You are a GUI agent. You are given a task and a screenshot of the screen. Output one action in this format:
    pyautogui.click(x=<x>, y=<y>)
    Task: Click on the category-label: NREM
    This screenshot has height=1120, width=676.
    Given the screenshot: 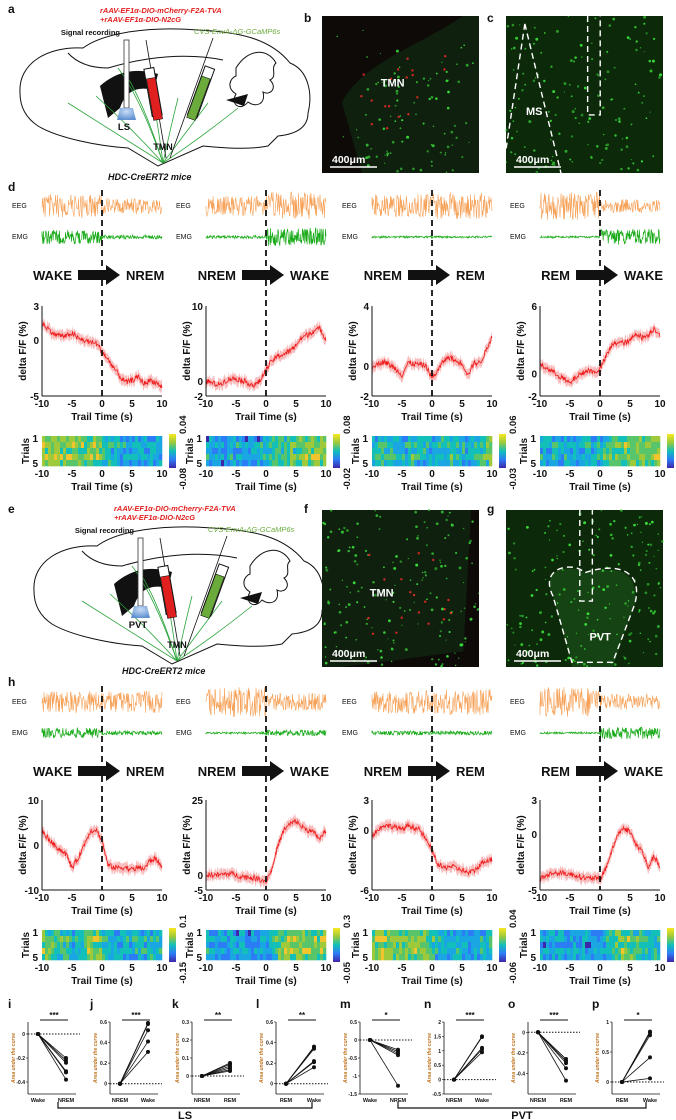 What is the action you would take?
    pyautogui.click(x=202, y=1101)
    